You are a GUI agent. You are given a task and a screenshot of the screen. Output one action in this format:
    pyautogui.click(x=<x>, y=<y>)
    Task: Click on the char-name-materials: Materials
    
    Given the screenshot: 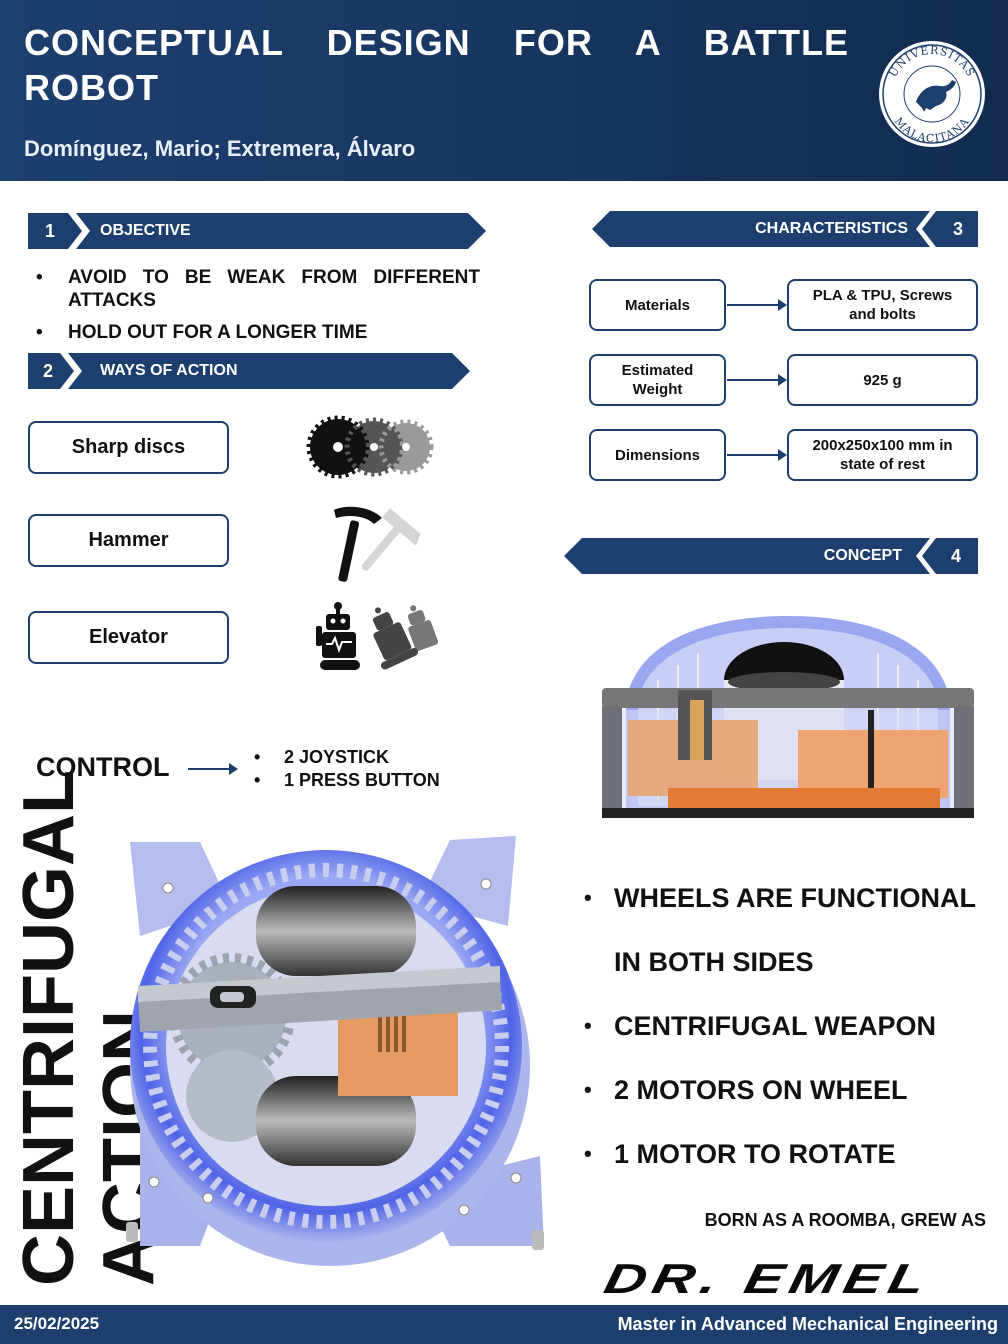 What is the action you would take?
    pyautogui.click(x=657, y=305)
    